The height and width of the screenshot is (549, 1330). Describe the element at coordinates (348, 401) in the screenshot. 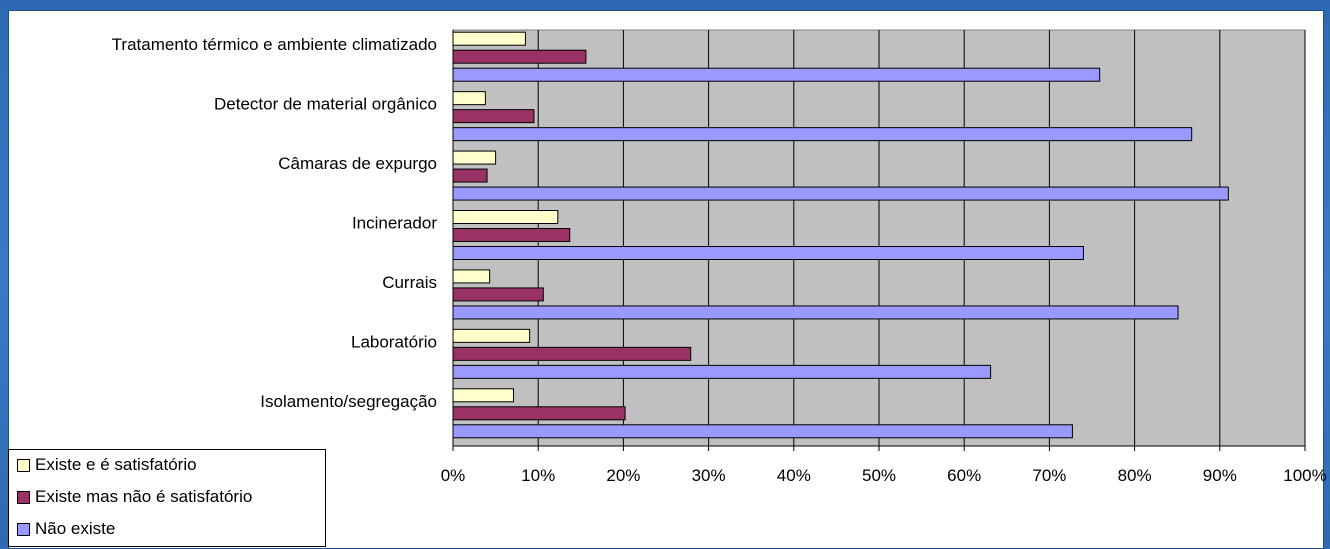

I see `category-label: Isolamento/segregação` at that location.